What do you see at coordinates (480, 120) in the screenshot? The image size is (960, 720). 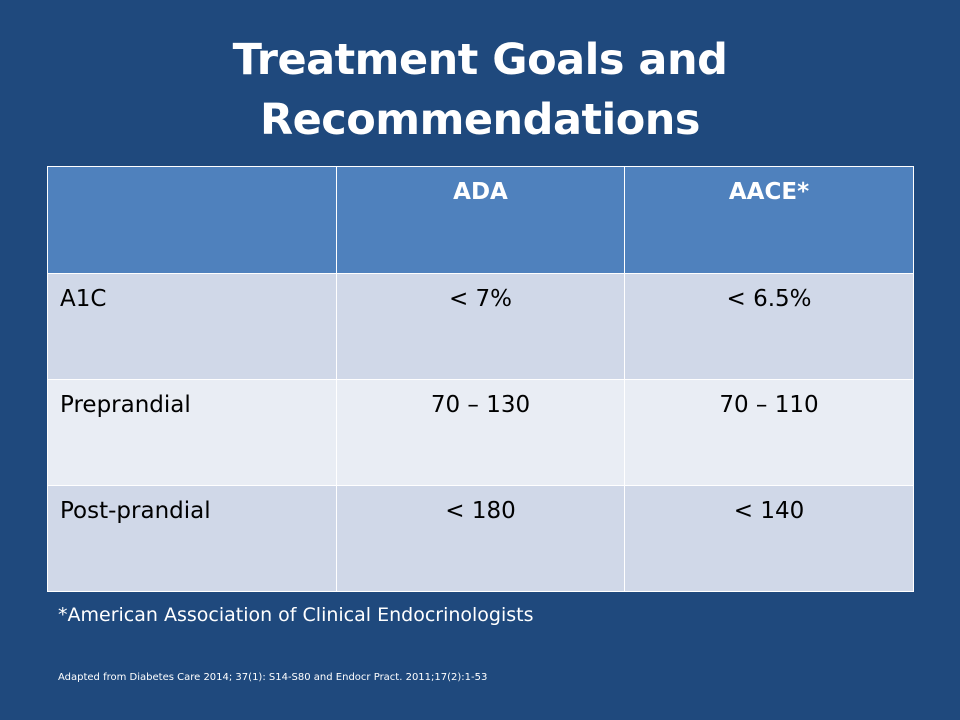 I see `title-line-2: Recommendations` at bounding box center [480, 120].